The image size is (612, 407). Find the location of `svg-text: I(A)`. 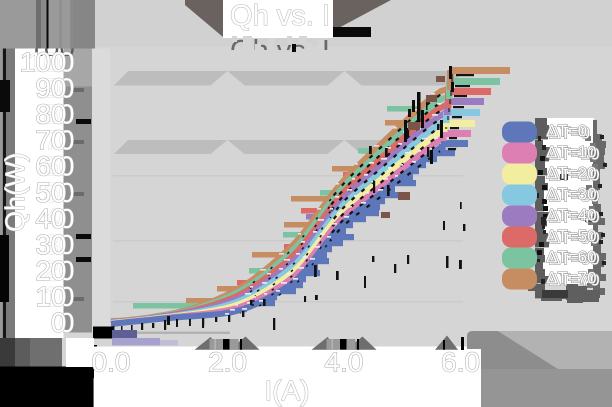

svg-text: I(A) is located at coordinates (286, 390).